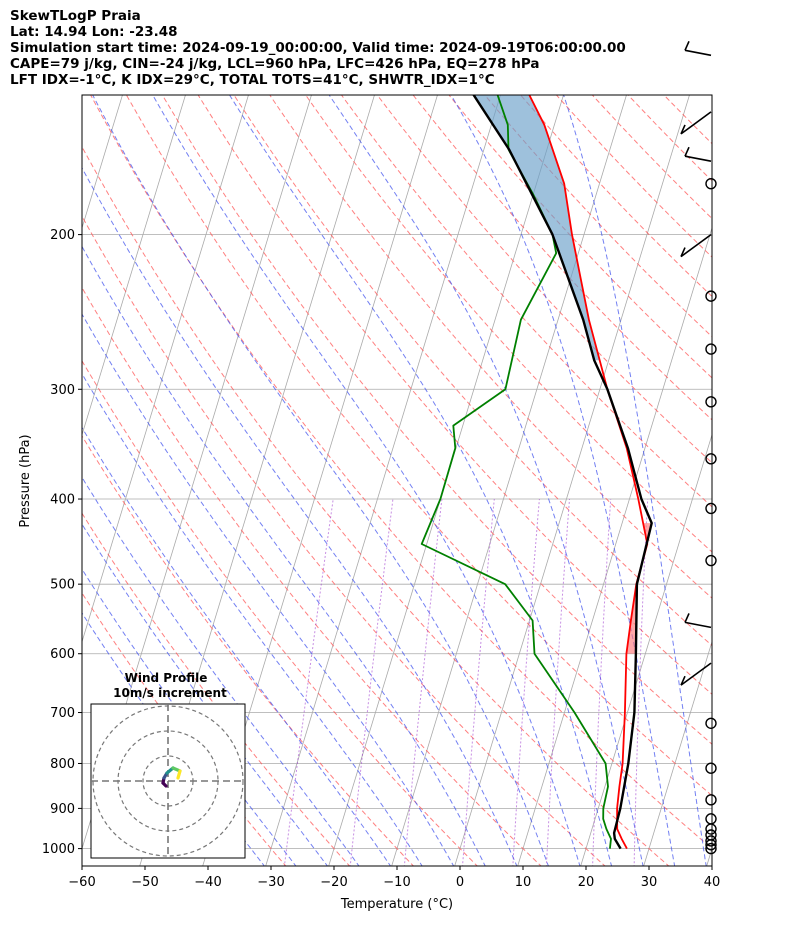 This screenshot has width=794, height=937. What do you see at coordinates (25, 480) in the screenshot?
I see `y-axis-label: Pressure (hPa)` at bounding box center [25, 480].